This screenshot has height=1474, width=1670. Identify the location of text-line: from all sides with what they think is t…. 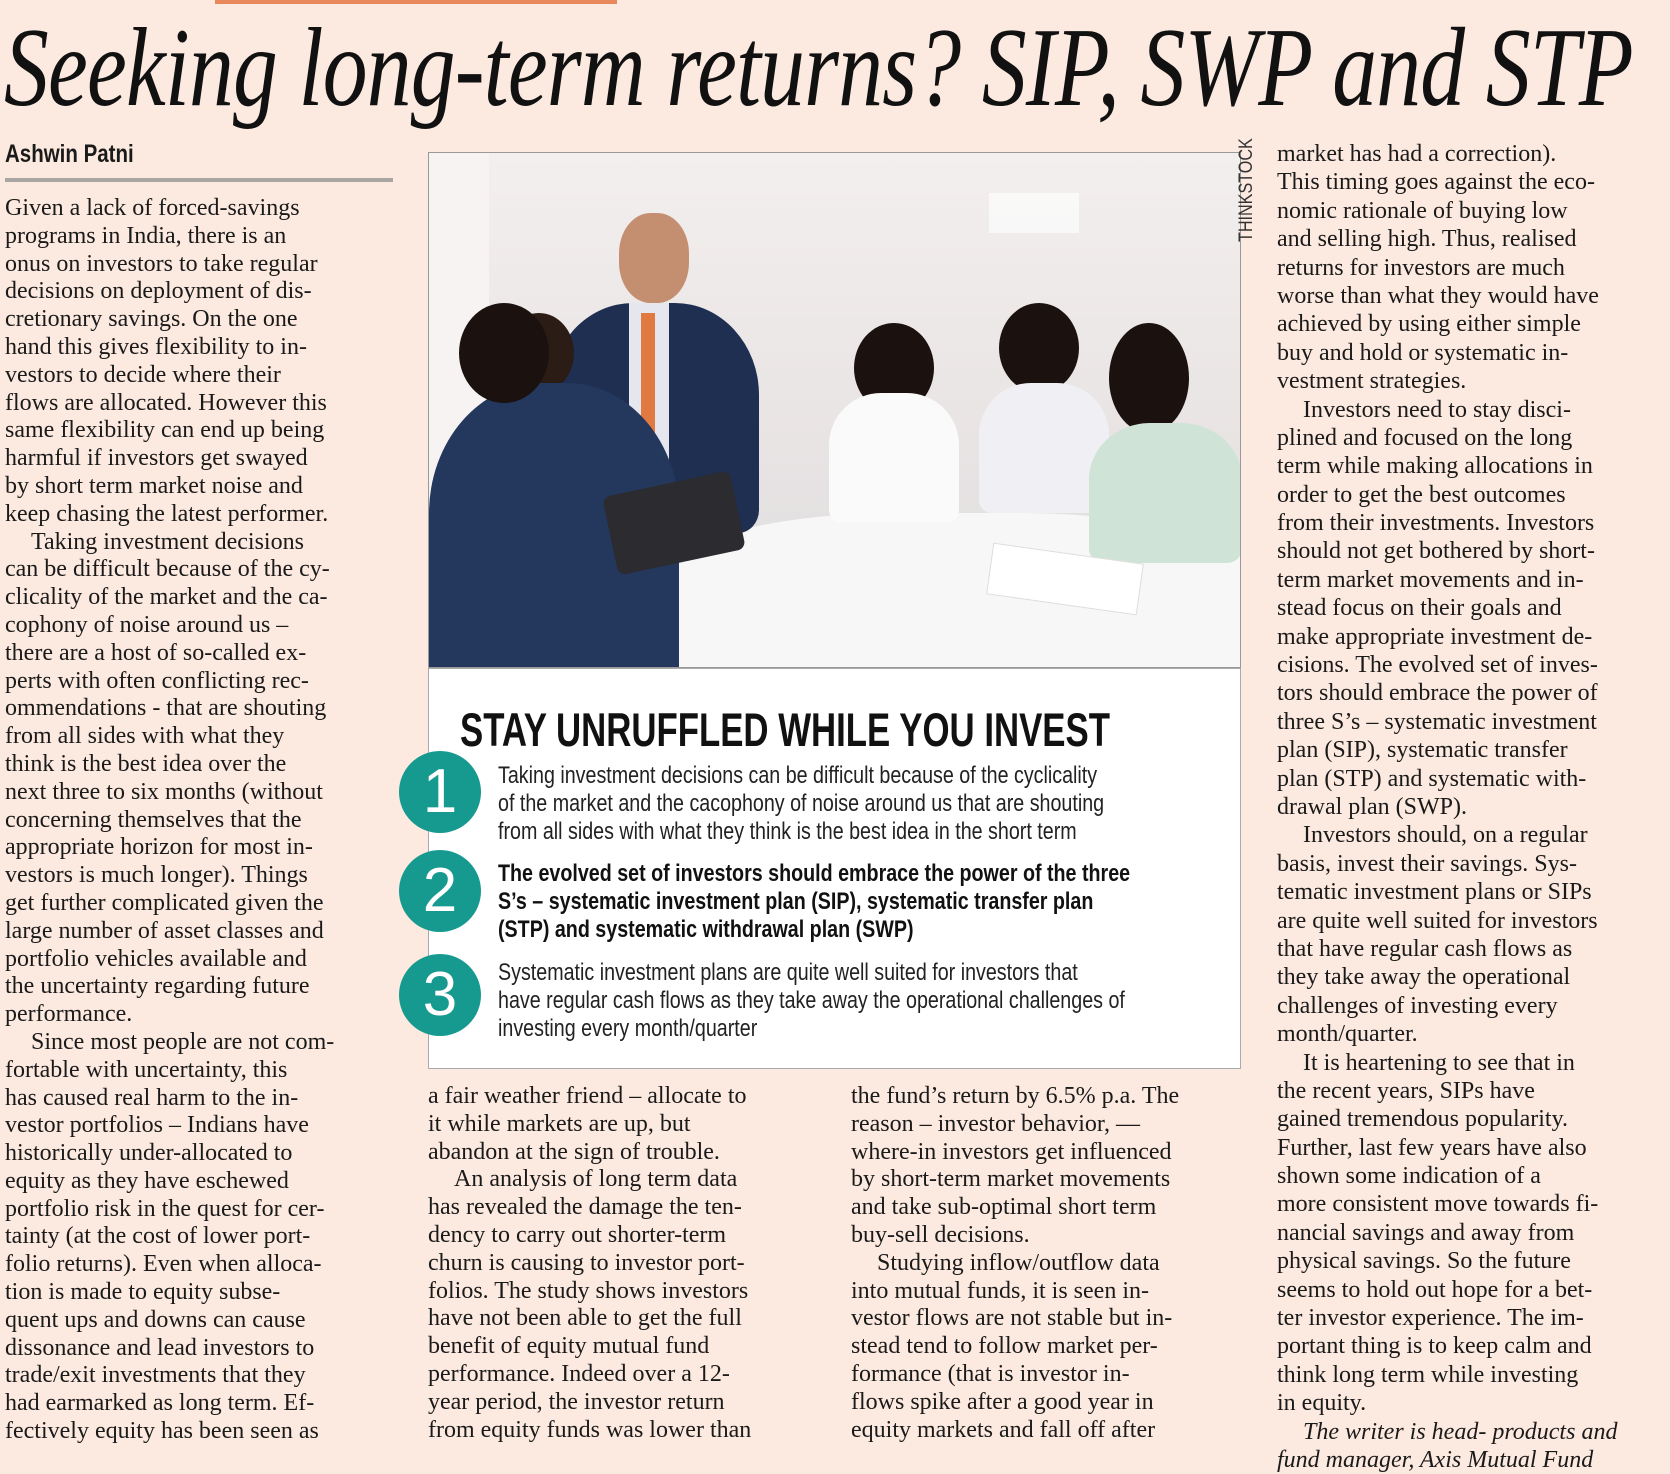
(787, 831).